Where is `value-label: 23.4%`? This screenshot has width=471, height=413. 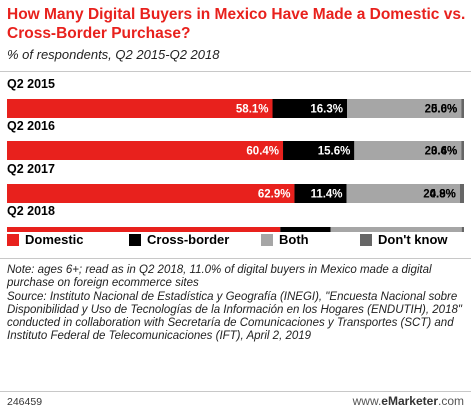 value-label: 23.4% is located at coordinates (441, 152).